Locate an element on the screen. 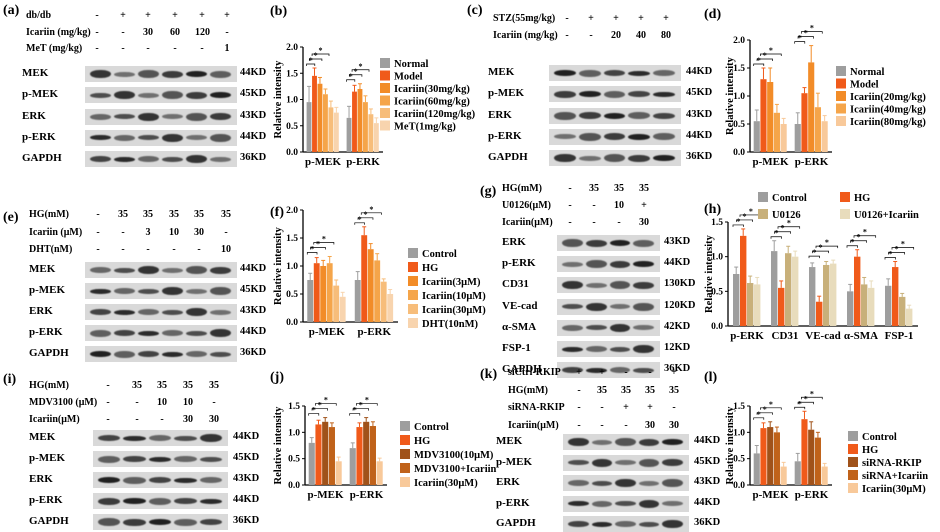  blot-row-label: p-MEK is located at coordinates (514, 461).